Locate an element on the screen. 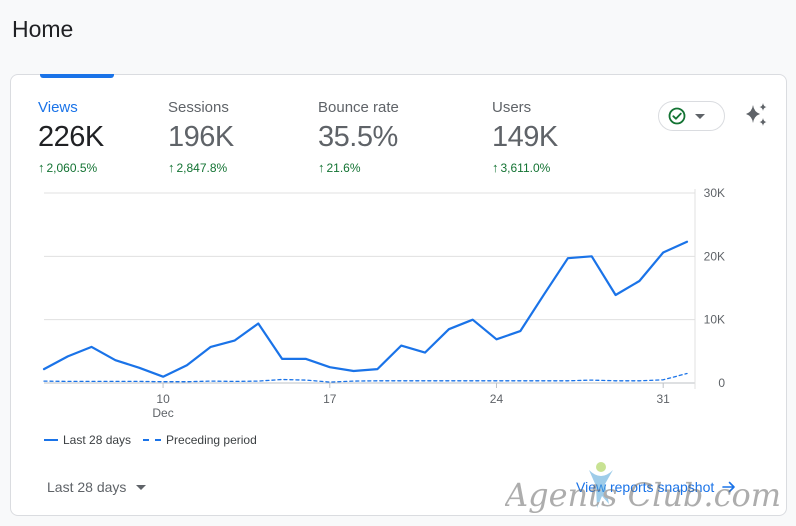  metric-sessions-label: Sessions is located at coordinates (198, 107).